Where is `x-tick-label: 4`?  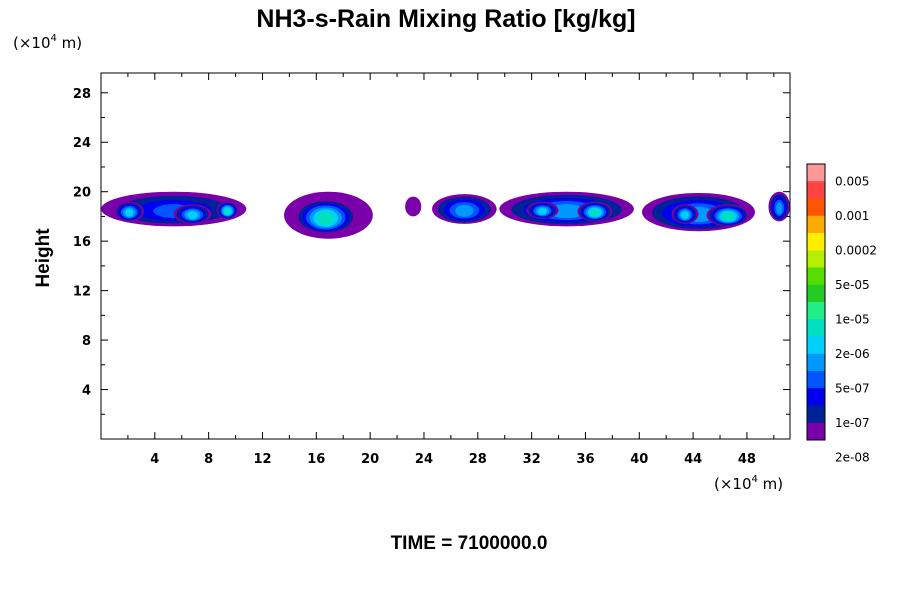 x-tick-label: 4 is located at coordinates (154, 459).